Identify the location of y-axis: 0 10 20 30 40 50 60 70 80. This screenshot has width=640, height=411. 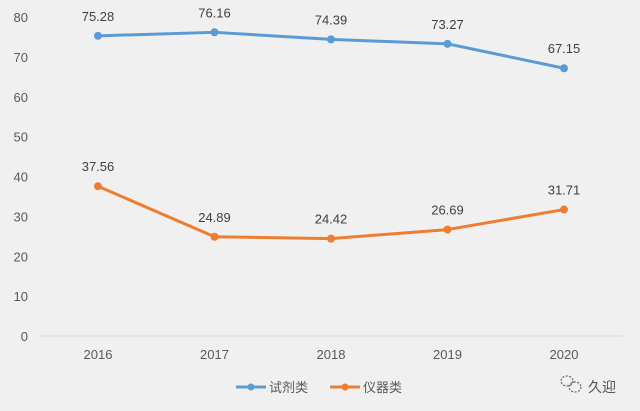
(21, 177).